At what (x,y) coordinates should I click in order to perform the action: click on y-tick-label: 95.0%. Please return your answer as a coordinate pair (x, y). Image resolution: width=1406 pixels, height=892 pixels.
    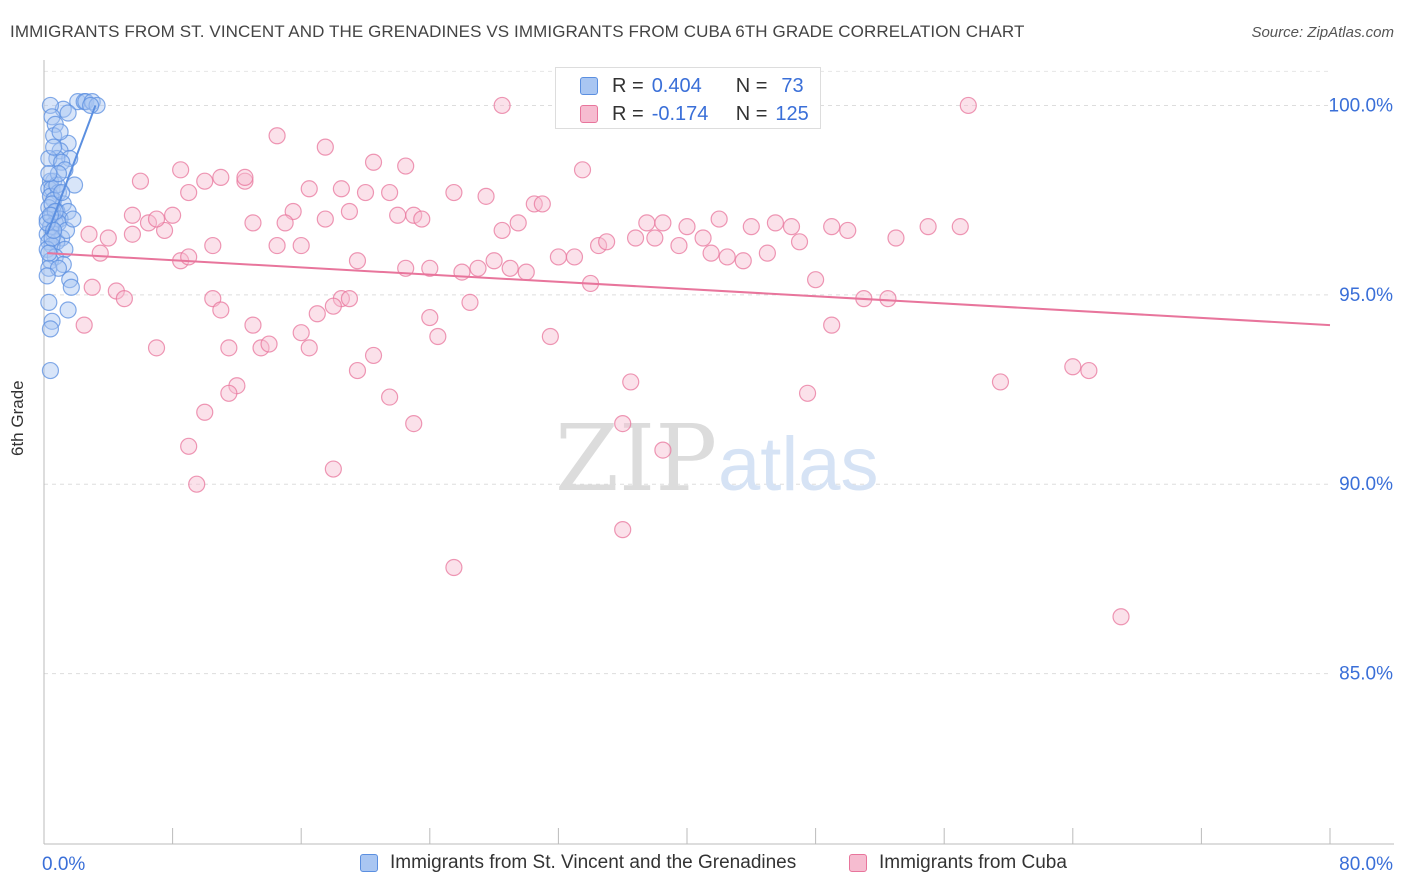
    Looking at the image, I should click on (1366, 295).